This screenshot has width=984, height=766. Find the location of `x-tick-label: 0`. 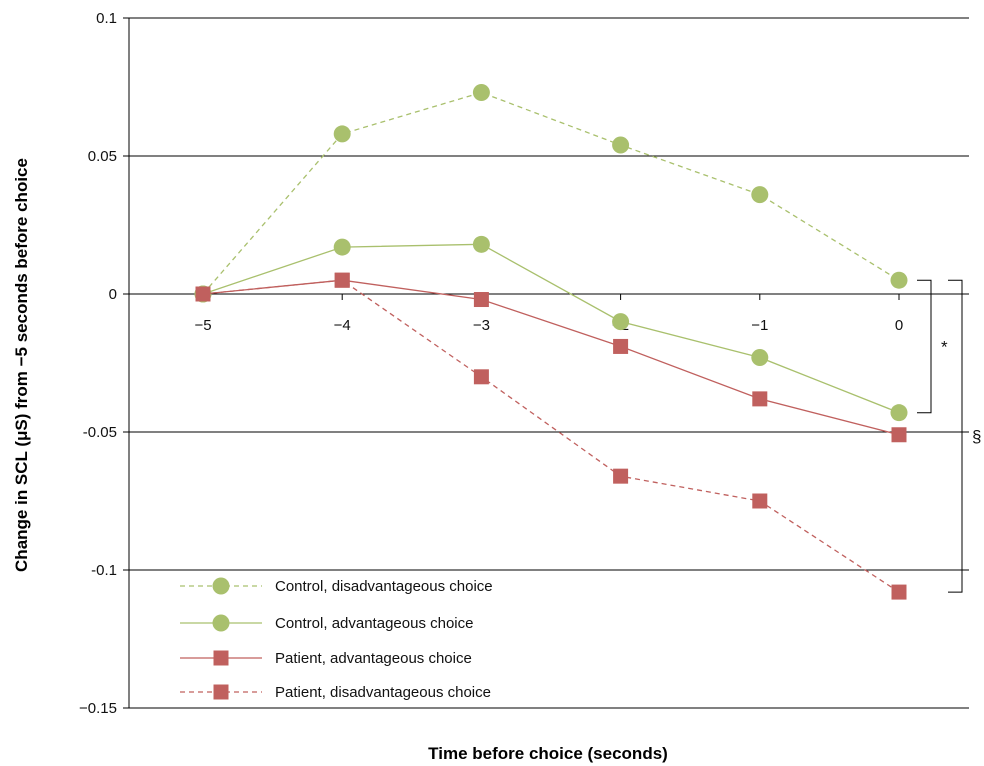

x-tick-label: 0 is located at coordinates (899, 325).